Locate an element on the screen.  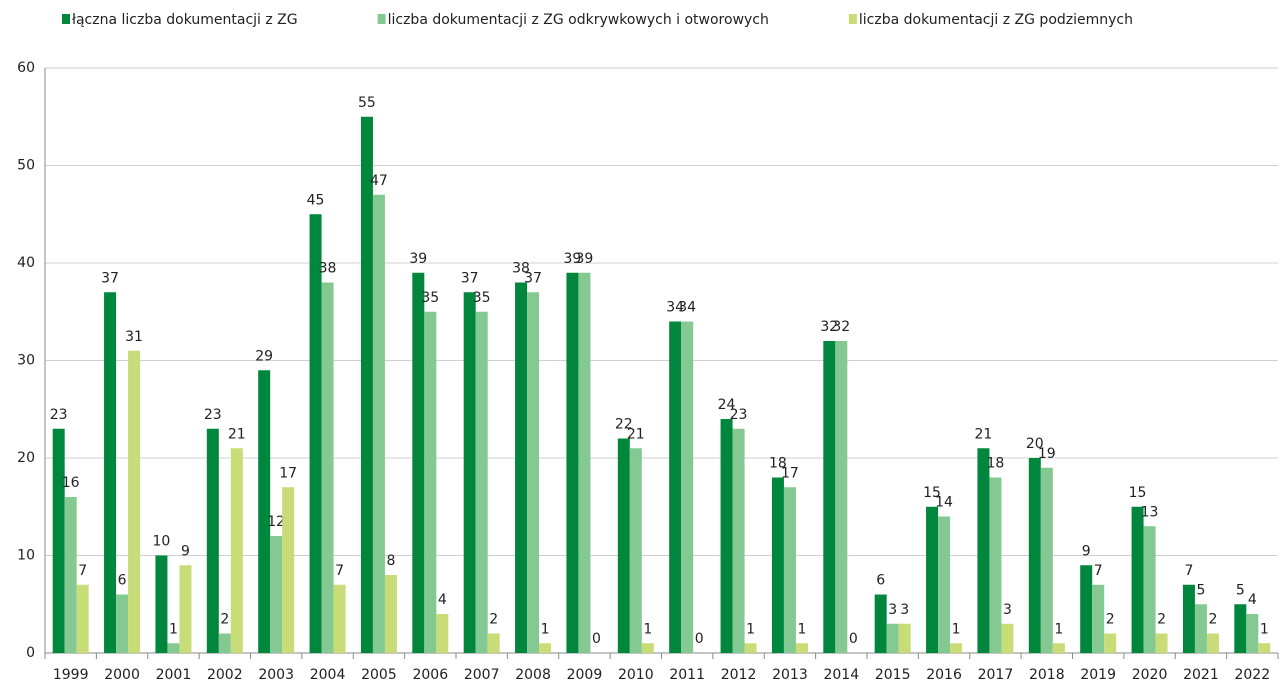
data-label: 0 is located at coordinates (853, 639).